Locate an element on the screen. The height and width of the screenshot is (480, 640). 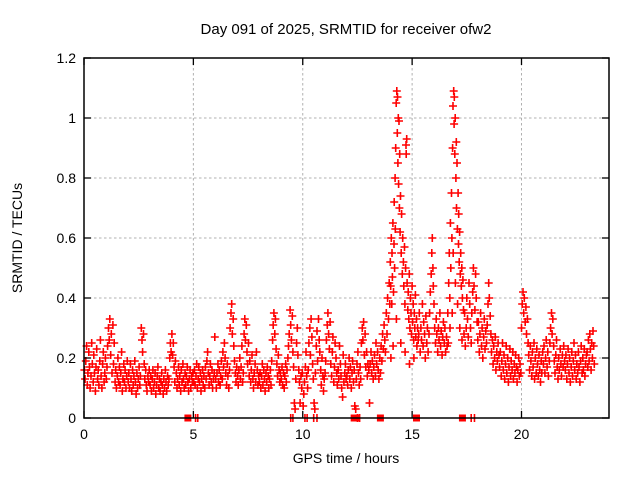
y-tick-label: 0.4 is located at coordinates (66, 298).